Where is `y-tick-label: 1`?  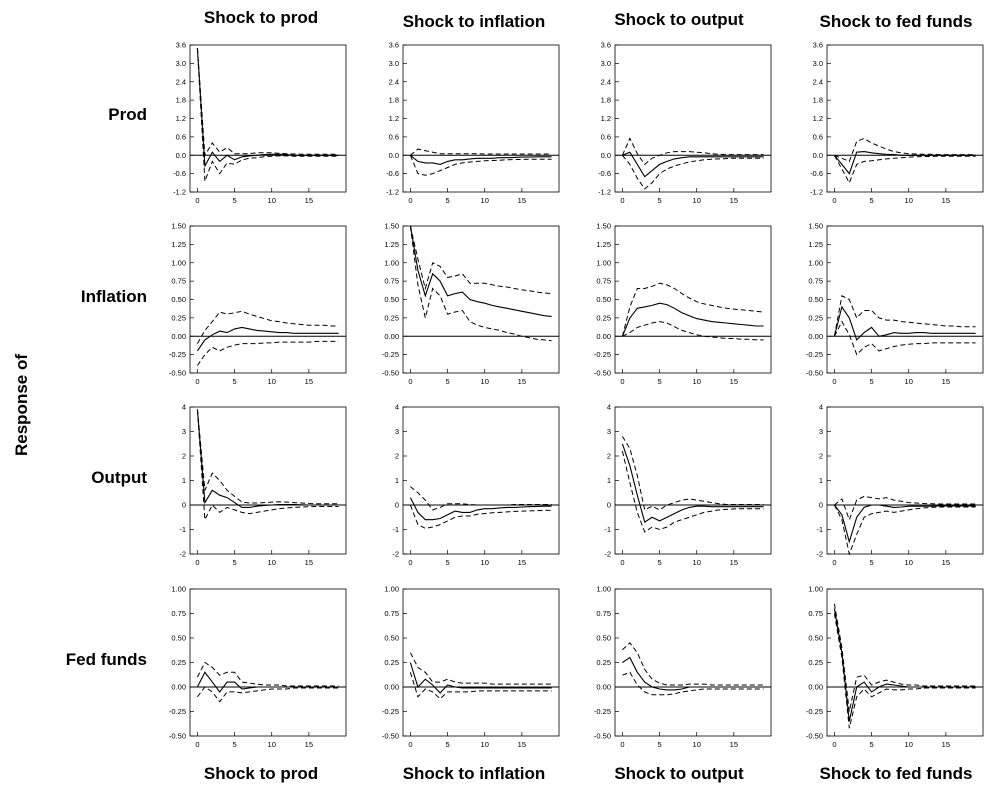
y-tick-label: 1 is located at coordinates (821, 480).